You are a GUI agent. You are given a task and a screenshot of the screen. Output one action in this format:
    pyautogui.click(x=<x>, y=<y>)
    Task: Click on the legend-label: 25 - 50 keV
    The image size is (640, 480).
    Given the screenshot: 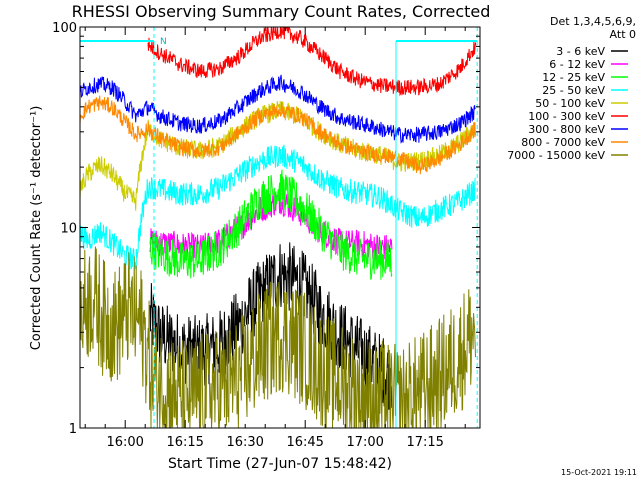 What is the action you would take?
    pyautogui.click(x=573, y=90)
    